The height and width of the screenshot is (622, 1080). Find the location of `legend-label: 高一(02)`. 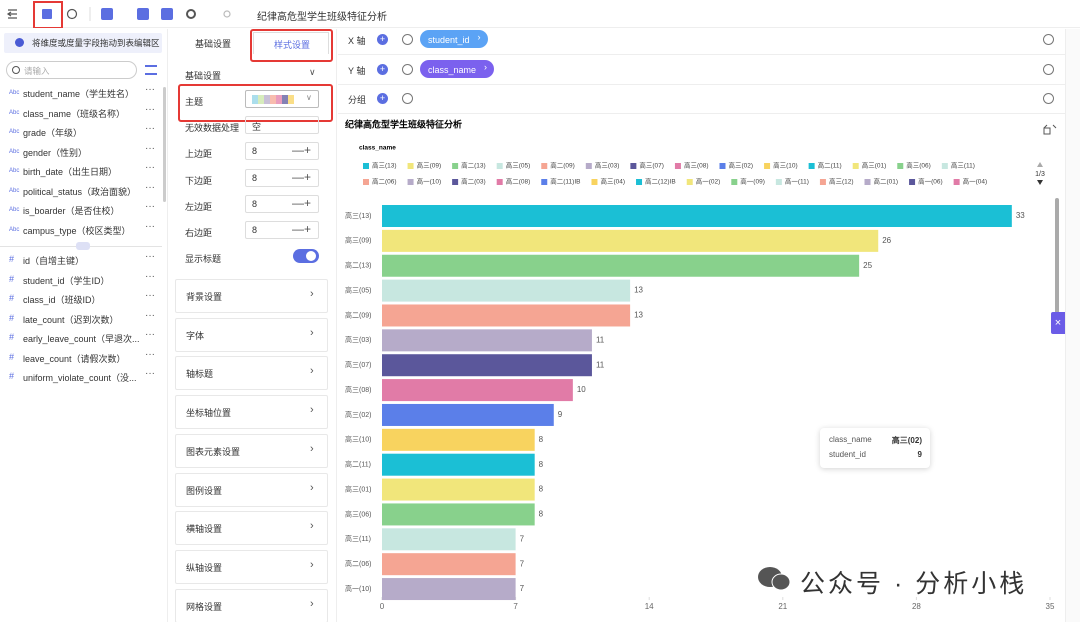

legend-label: 高一(02) is located at coordinates (708, 181).